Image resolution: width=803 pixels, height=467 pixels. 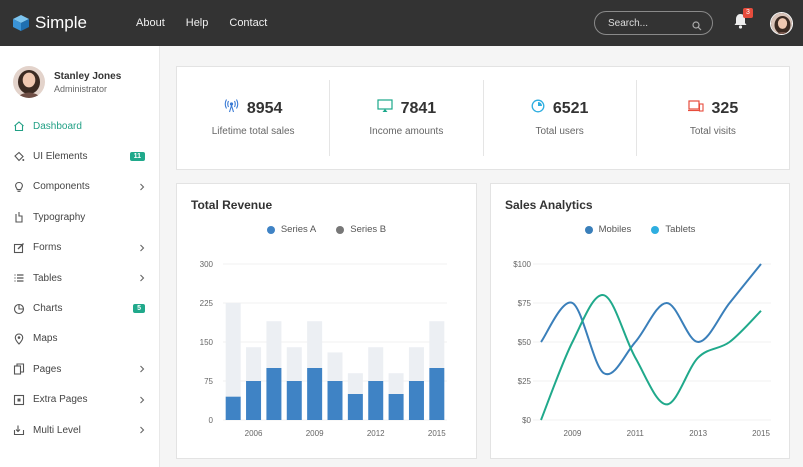 What do you see at coordinates (60, 157) in the screenshot?
I see `sidebar-item-label: UI Elements` at bounding box center [60, 157].